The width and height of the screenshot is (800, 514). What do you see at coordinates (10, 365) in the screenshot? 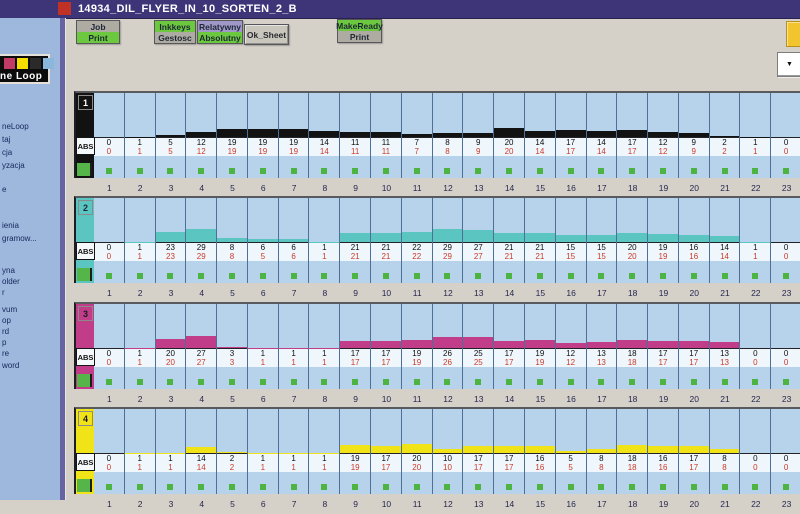
I see `sidebar-item-15: word` at bounding box center [10, 365].